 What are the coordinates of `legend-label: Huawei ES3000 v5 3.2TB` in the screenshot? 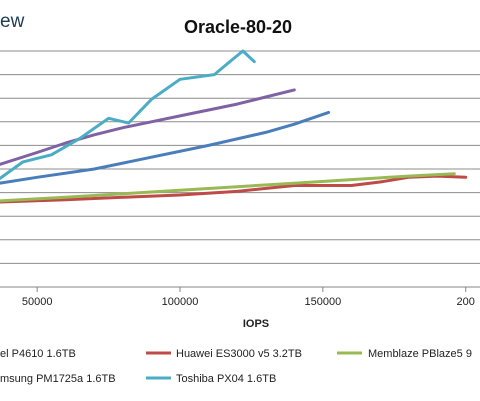 It's located at (239, 354).